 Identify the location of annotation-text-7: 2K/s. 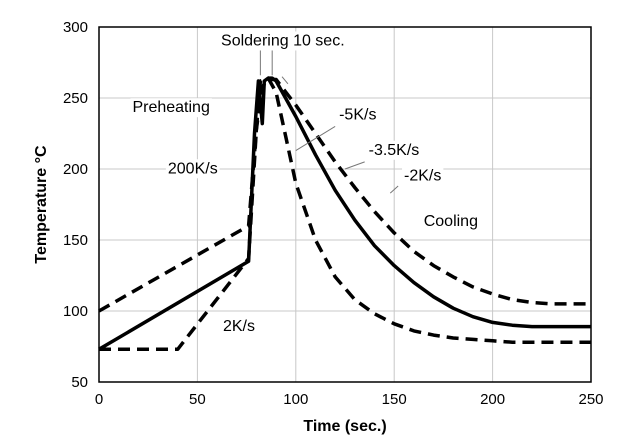
(239, 326).